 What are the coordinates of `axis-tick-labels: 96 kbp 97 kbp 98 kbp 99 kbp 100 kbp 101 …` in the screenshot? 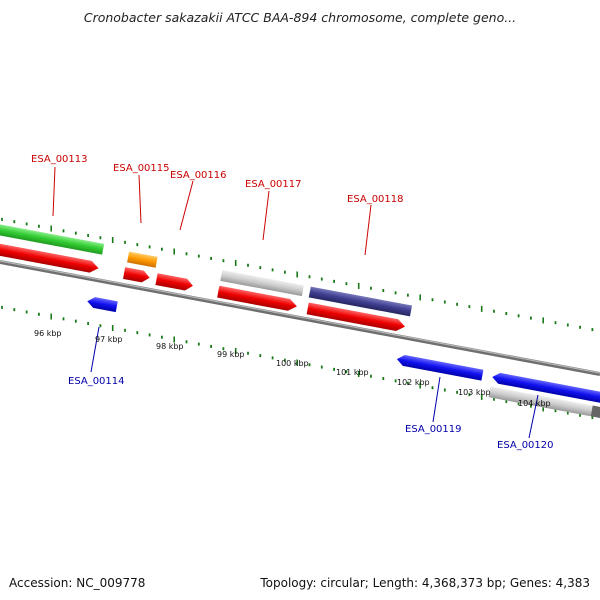 It's located at (292, 368).